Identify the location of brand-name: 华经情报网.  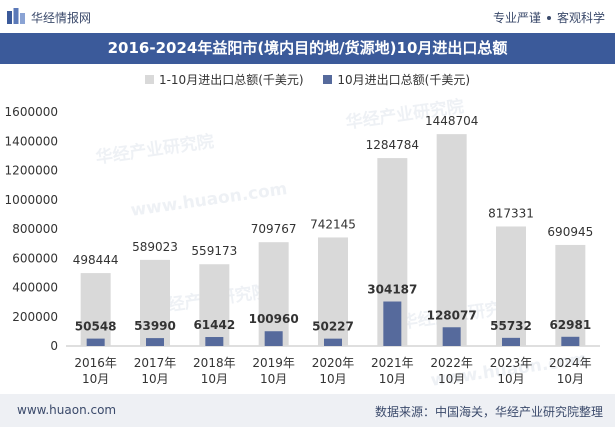
(61, 18).